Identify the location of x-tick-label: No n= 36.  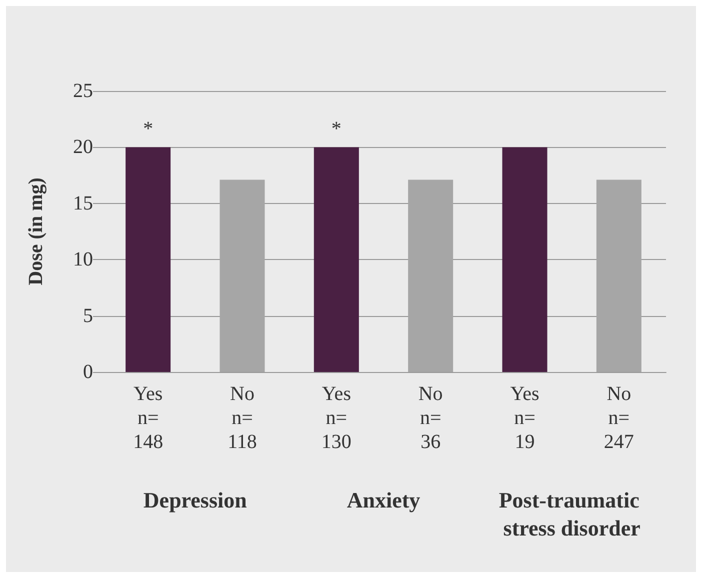
(430, 418).